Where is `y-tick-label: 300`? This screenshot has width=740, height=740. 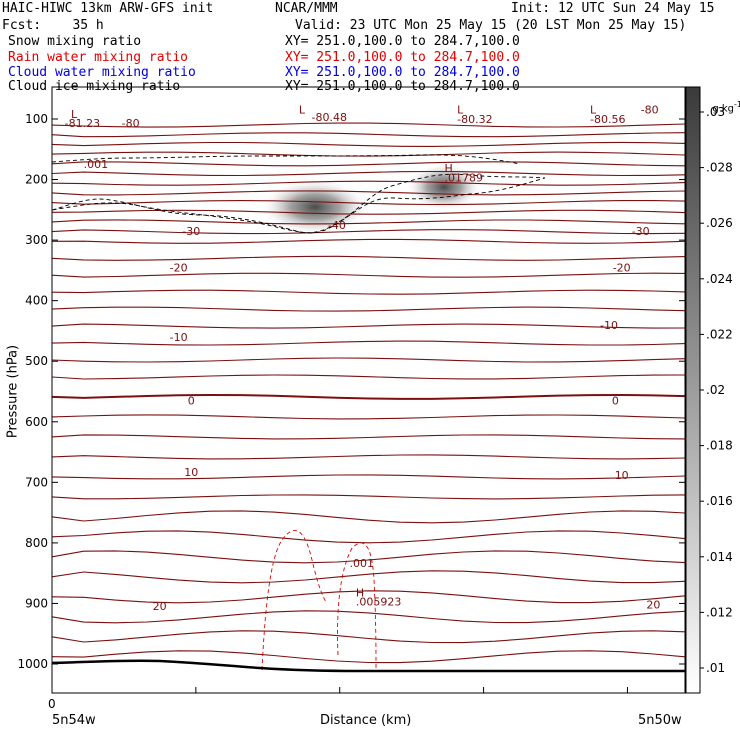
y-tick-label: 300 is located at coordinates (36, 240).